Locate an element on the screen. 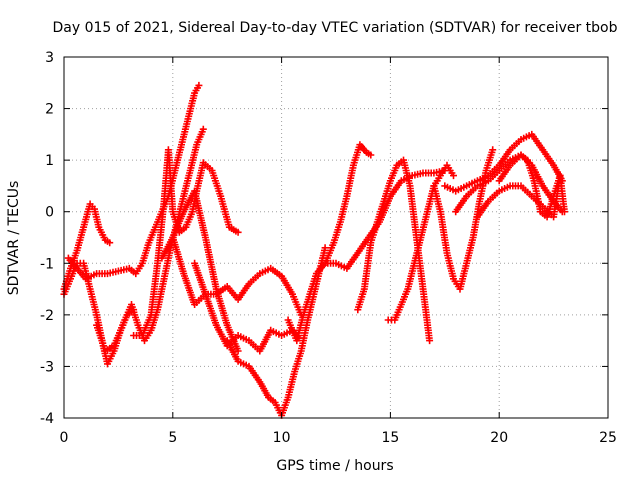  y-axis-label: SDTVAR / TECUs is located at coordinates (14, 238).